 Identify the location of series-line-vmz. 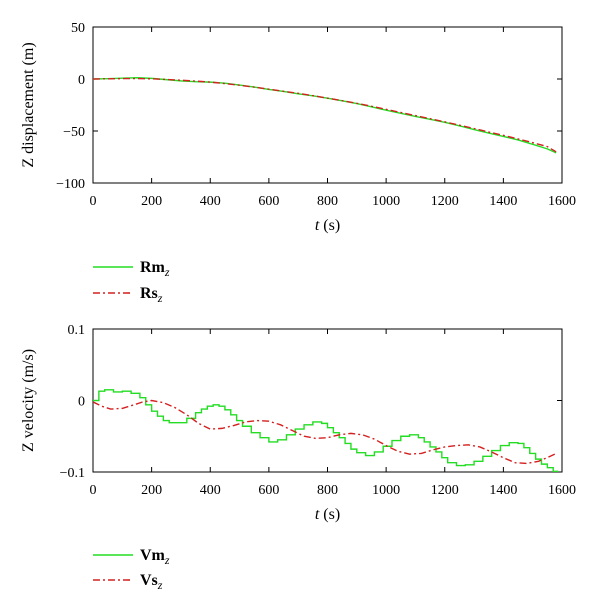
(326, 430).